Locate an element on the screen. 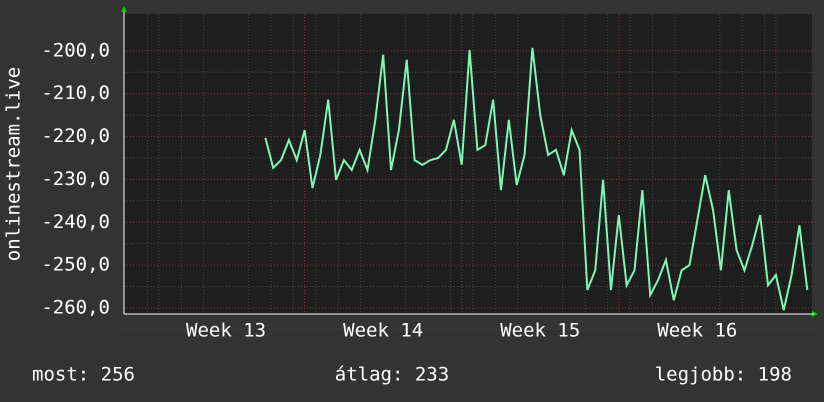 Image resolution: width=824 pixels, height=402 pixels. x-tick-label: Week 13 is located at coordinates (226, 331).